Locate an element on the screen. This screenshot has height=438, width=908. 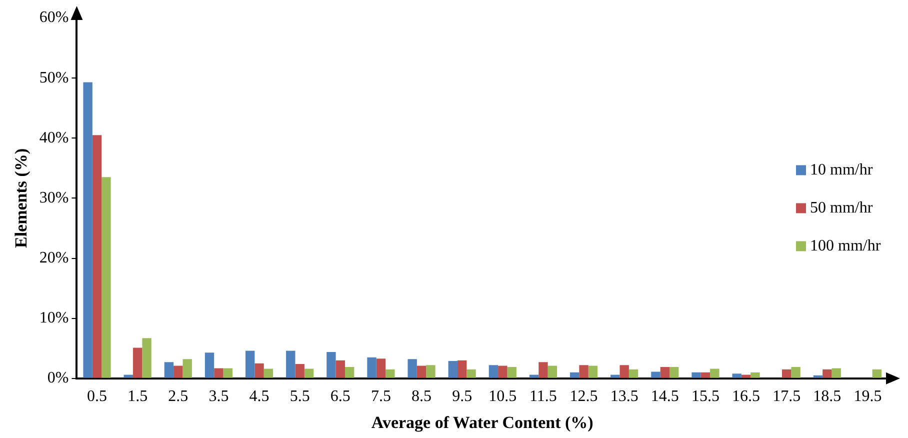
y-axis-title: Elements (%) is located at coordinates (21, 198).